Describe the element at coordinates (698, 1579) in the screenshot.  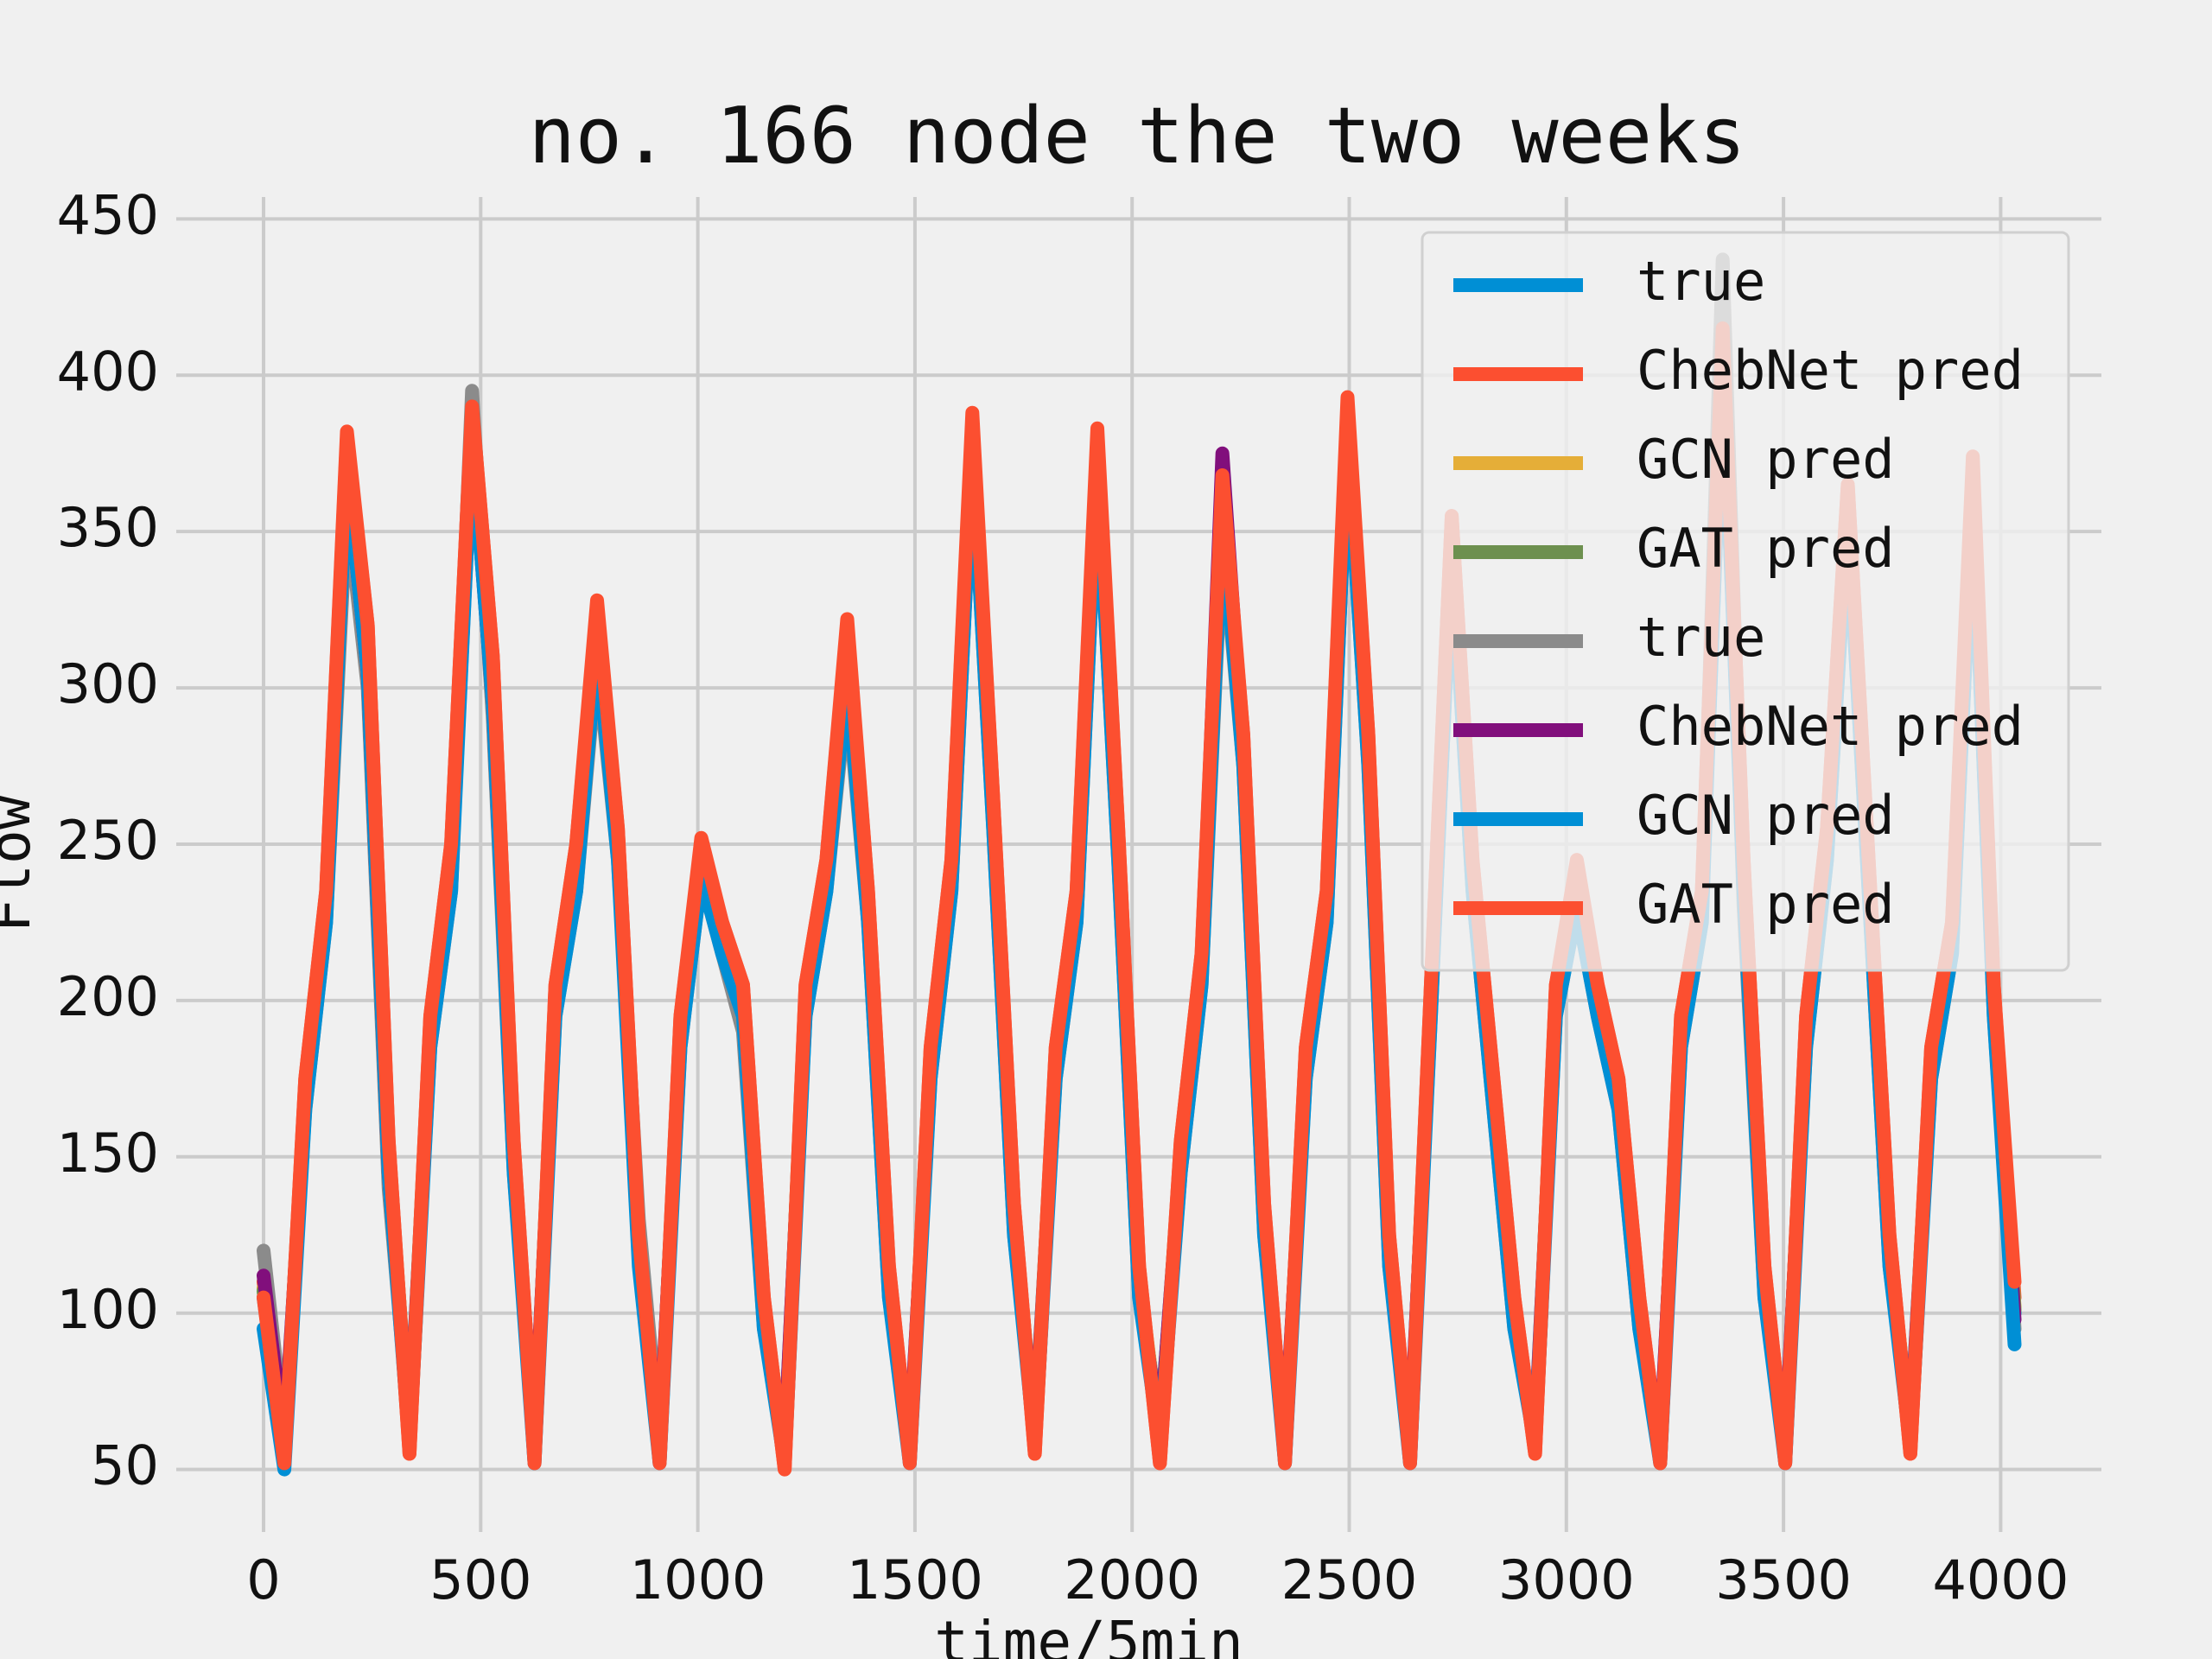
I see `x-tick-label: 1000` at that location.